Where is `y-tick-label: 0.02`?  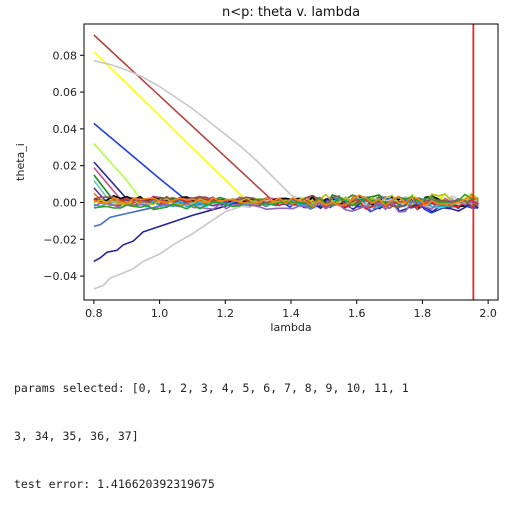 y-tick-label: 0.02 is located at coordinates (65, 166).